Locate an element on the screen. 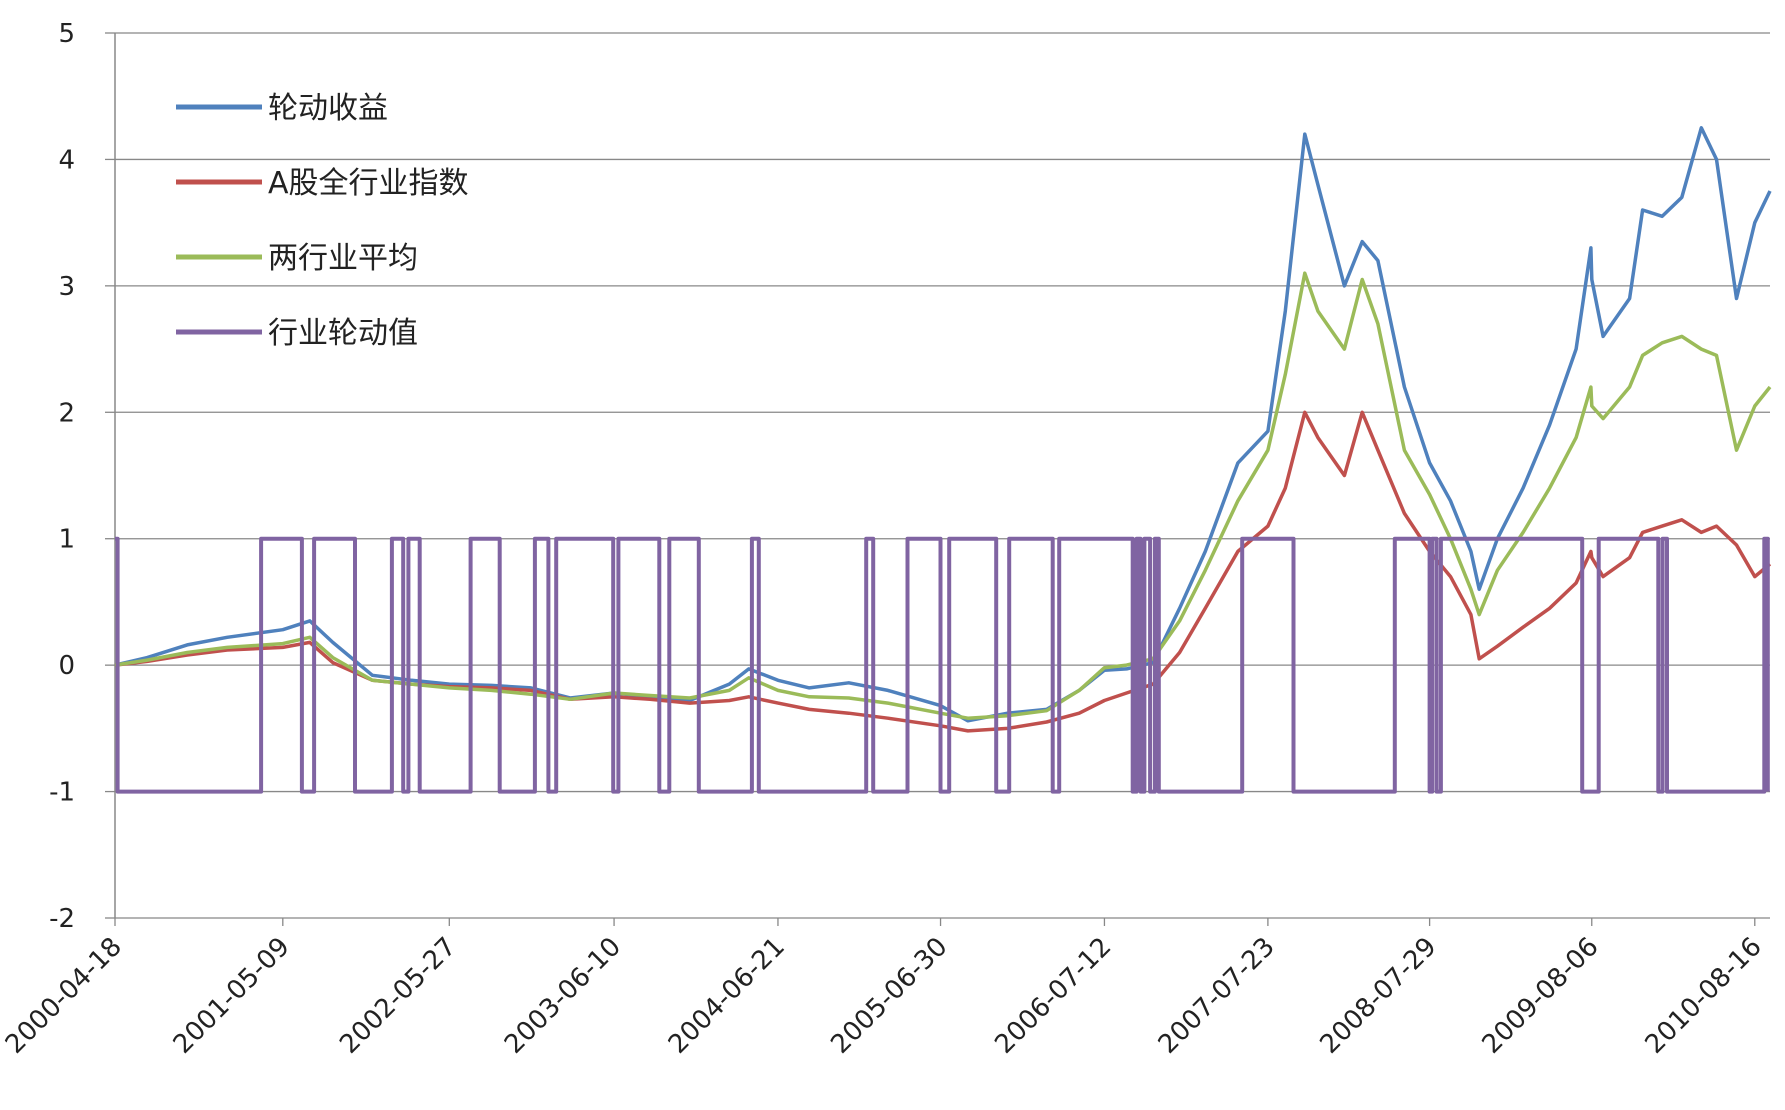  x-tick-label: 2008-07-29 is located at coordinates (1378, 996).